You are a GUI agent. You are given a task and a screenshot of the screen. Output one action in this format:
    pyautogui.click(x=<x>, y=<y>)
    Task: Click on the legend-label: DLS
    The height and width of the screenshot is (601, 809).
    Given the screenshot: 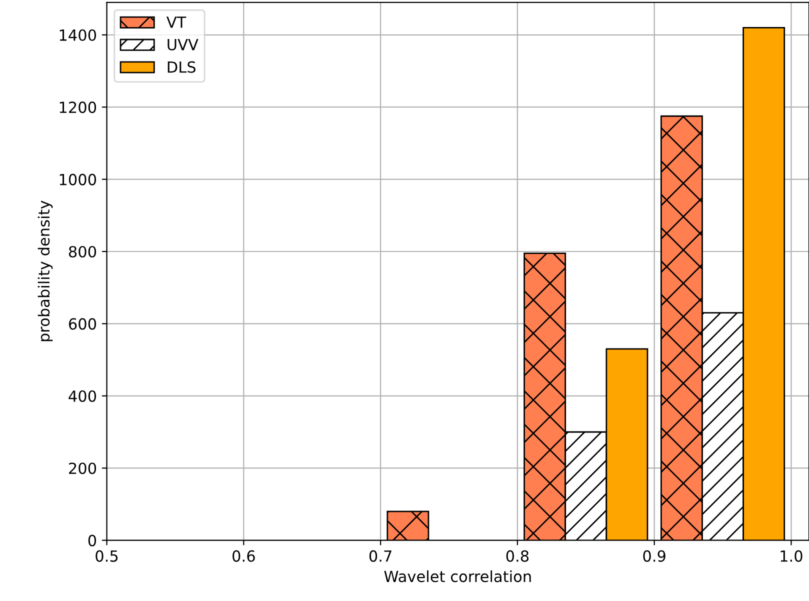 What is the action you would take?
    pyautogui.click(x=182, y=67)
    